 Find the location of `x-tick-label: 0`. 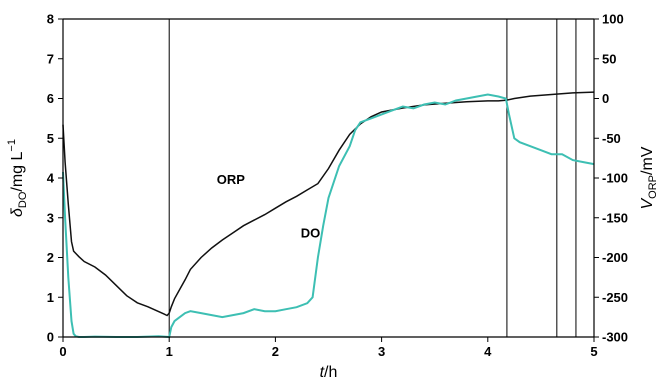

x-tick-label: 0 is located at coordinates (62, 351).